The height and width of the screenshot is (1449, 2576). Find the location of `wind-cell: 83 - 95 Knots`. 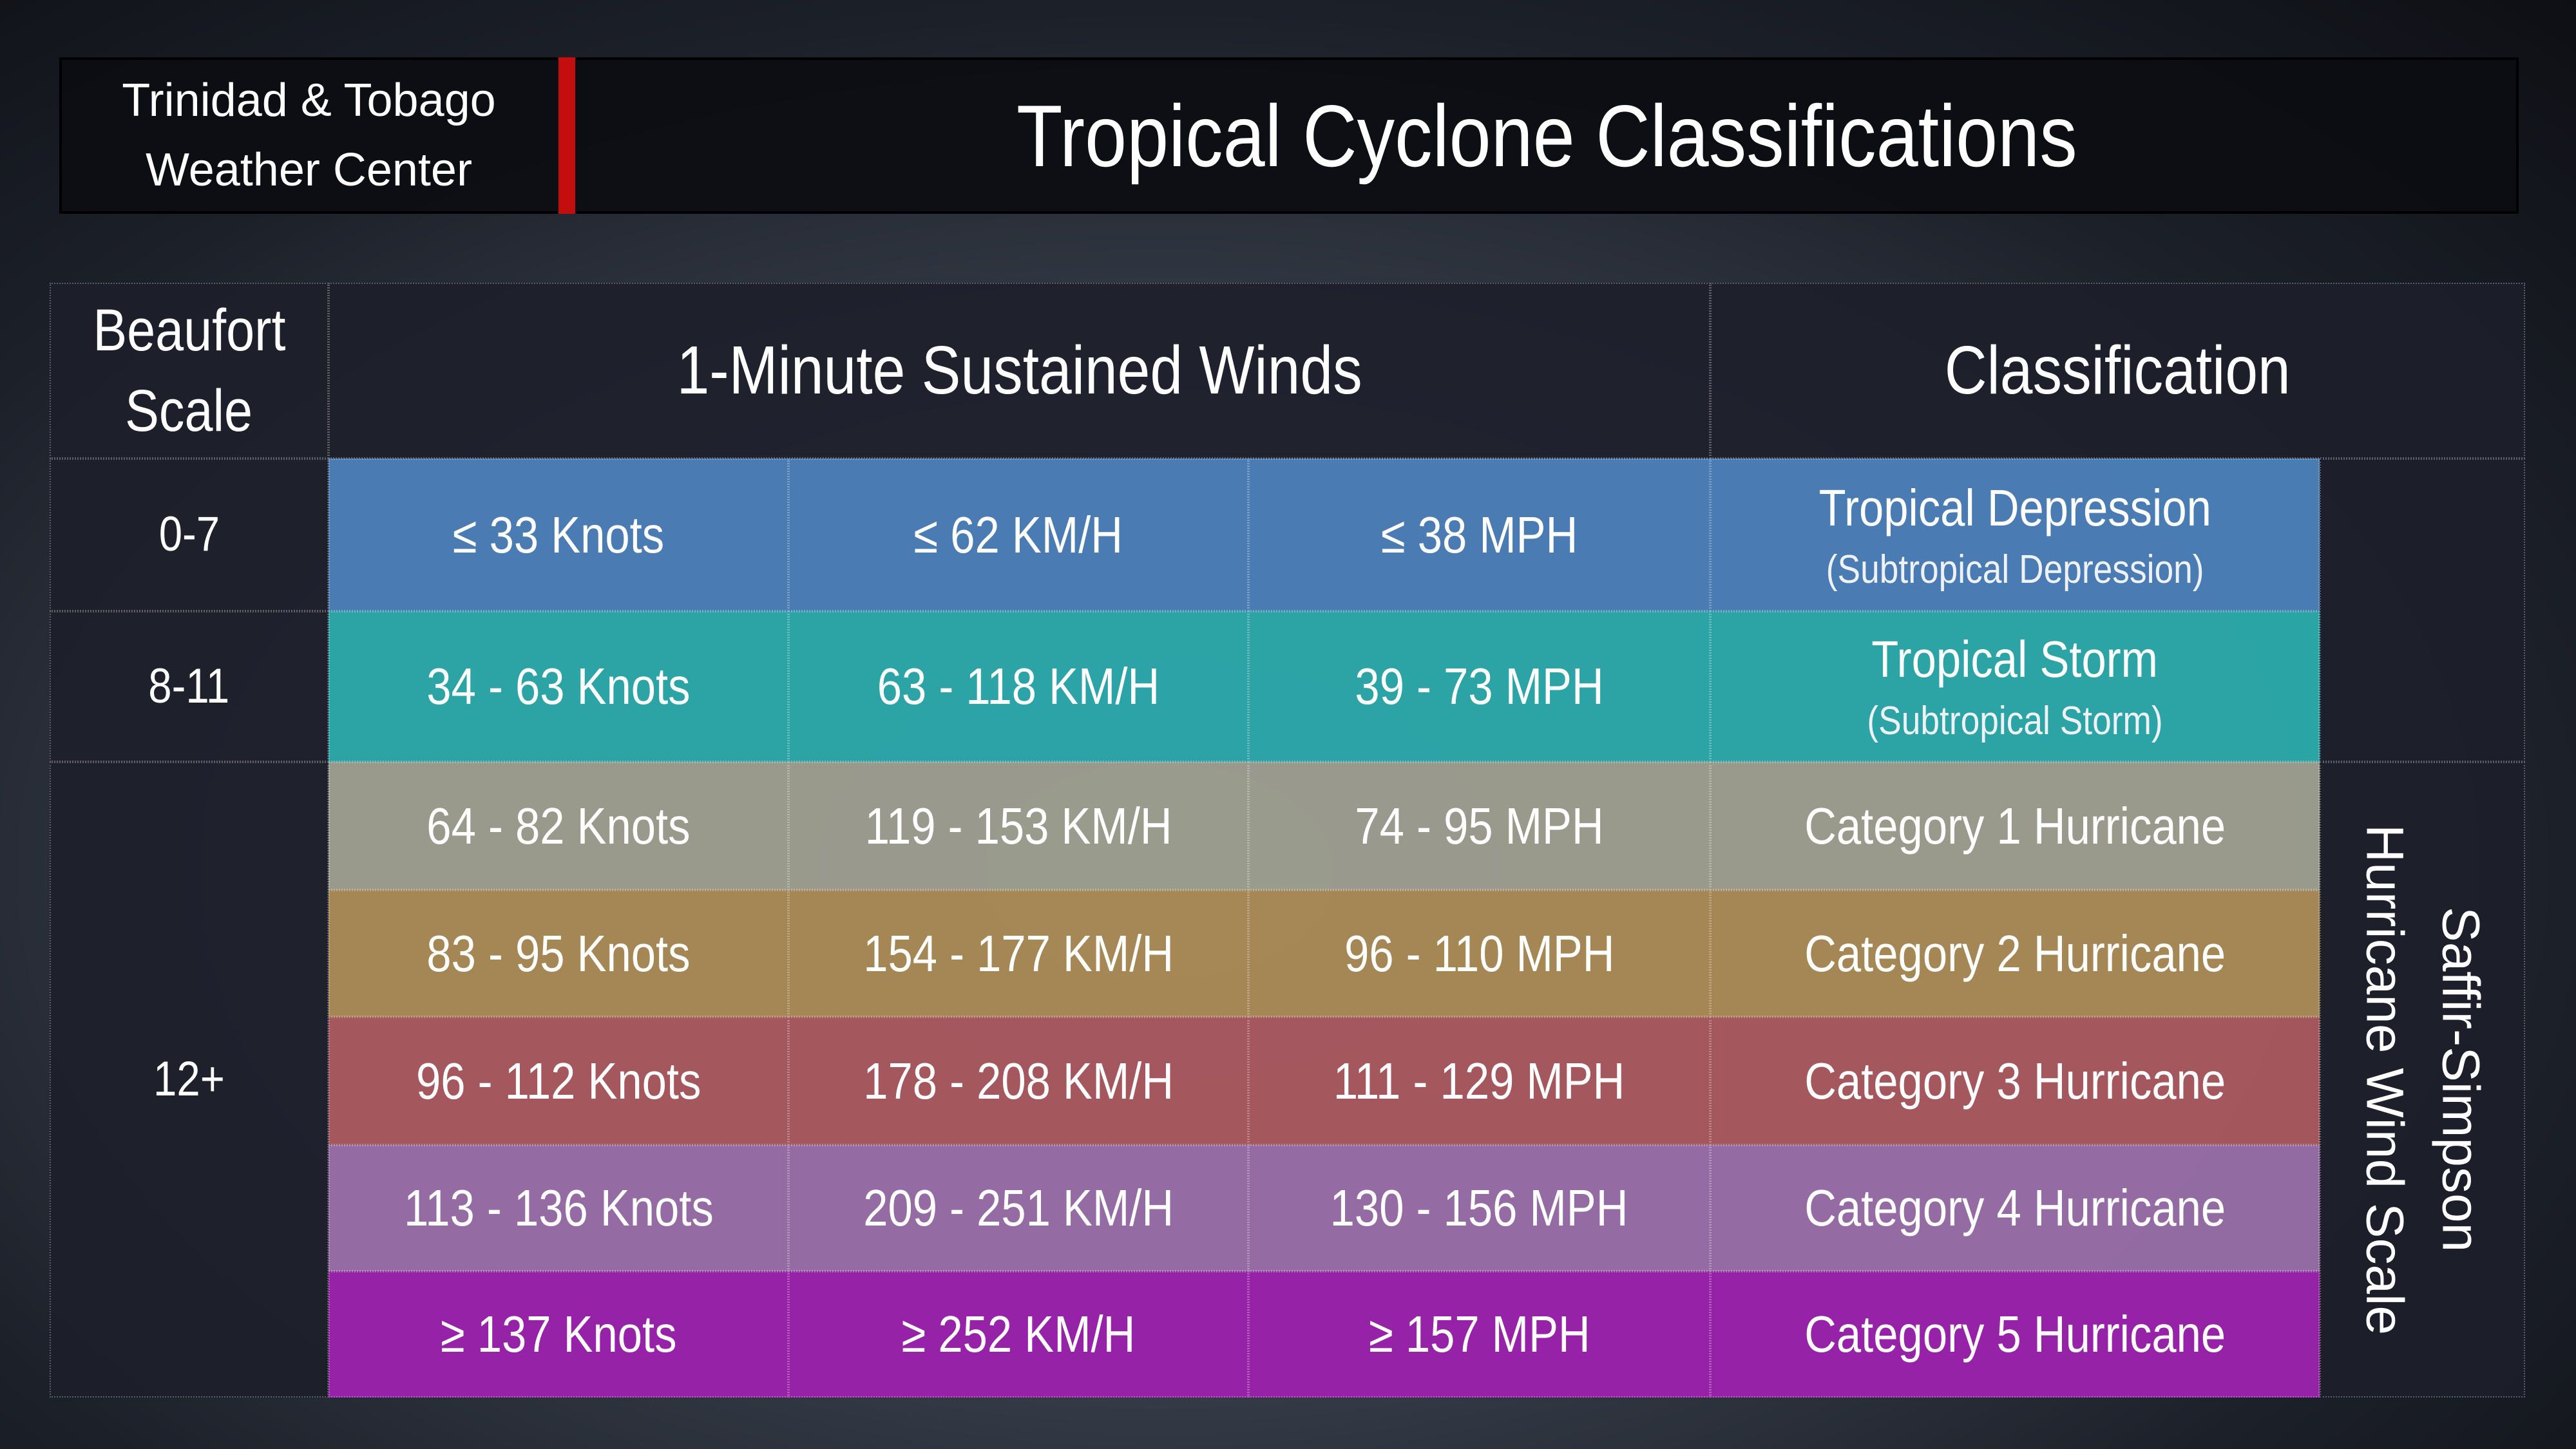

wind-cell: 83 - 95 Knots is located at coordinates (558, 953).